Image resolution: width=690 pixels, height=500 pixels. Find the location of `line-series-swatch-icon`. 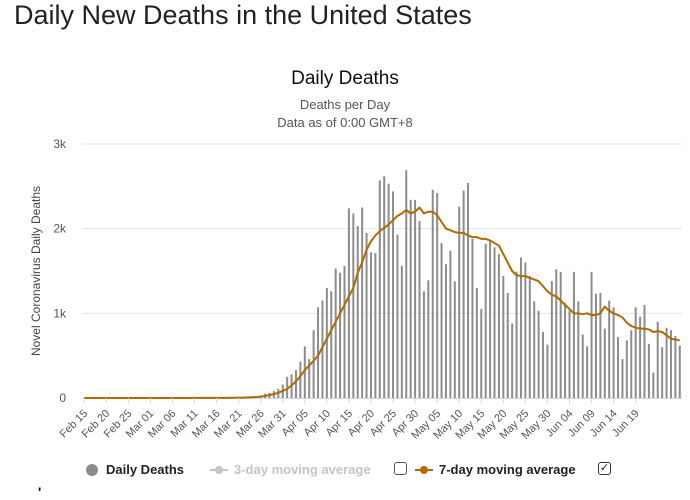

line-series-swatch-icon is located at coordinates (424, 470).